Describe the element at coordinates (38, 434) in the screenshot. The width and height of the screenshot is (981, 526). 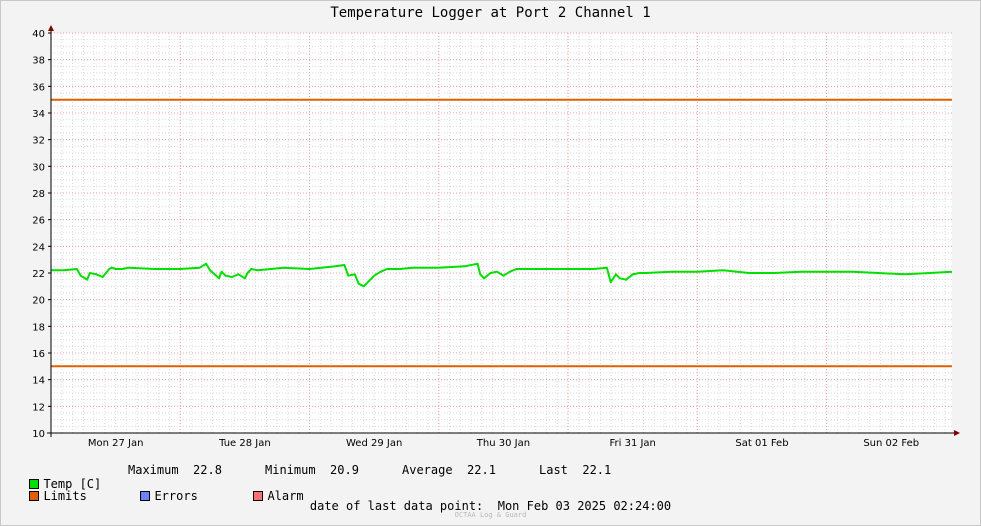
I see `y-tick-label: 10` at that location.